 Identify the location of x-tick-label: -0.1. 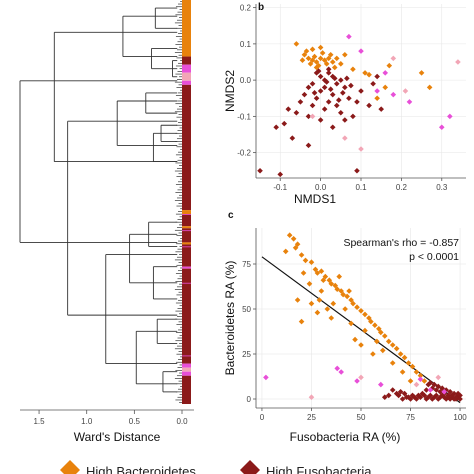
(280, 187).